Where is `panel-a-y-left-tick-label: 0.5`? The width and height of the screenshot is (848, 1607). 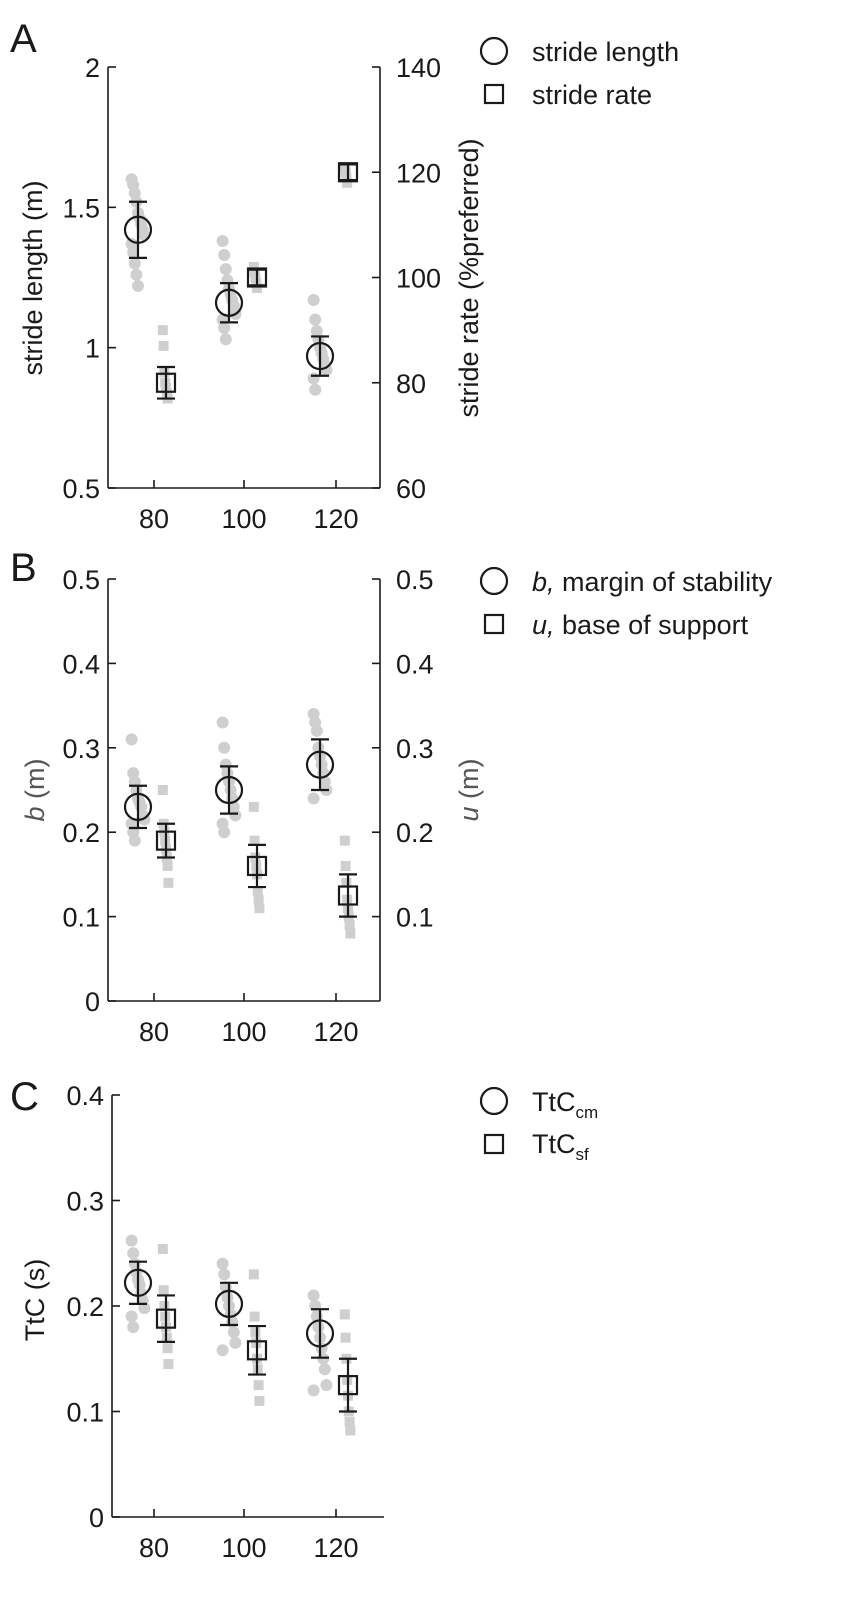
panel-a-y-left-tick-label: 0.5 is located at coordinates (81, 489).